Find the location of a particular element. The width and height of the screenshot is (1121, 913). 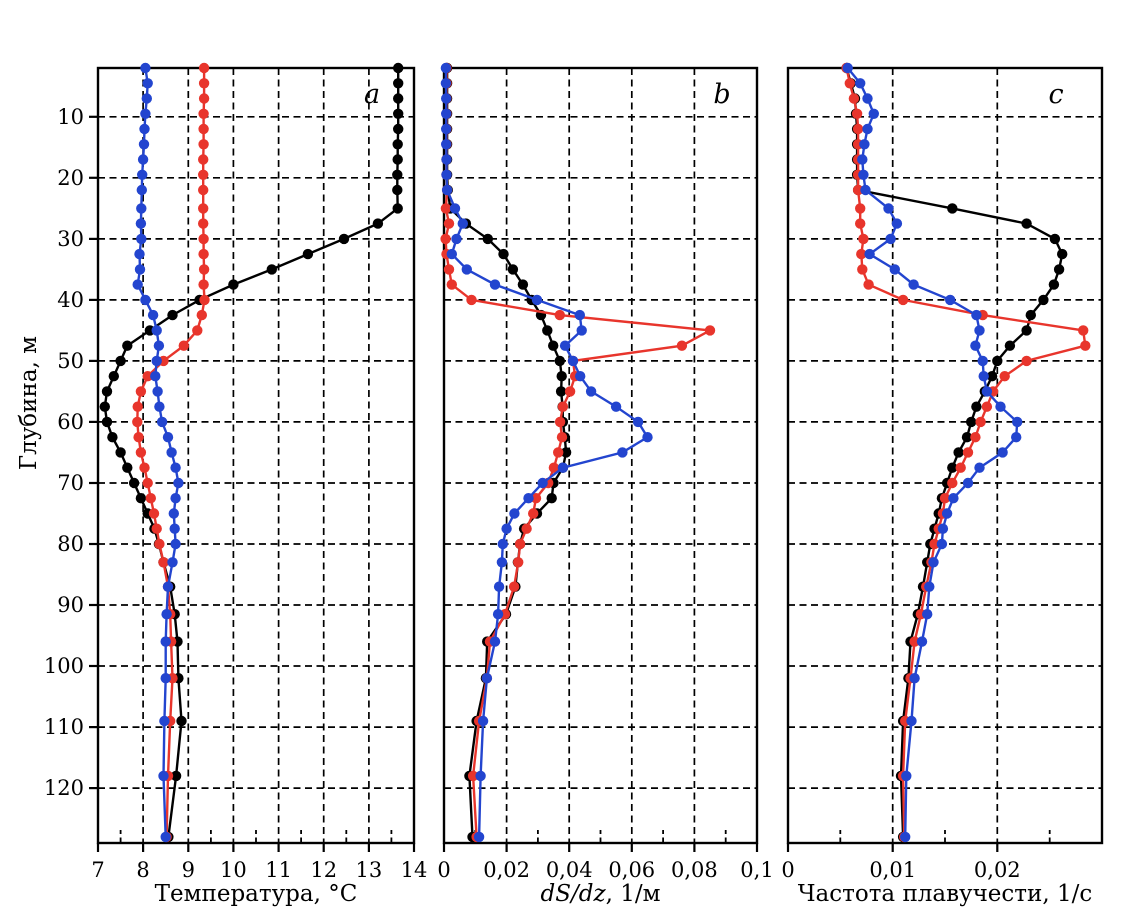

x-axis-label-a-text: Температура, °C is located at coordinates (256, 894).